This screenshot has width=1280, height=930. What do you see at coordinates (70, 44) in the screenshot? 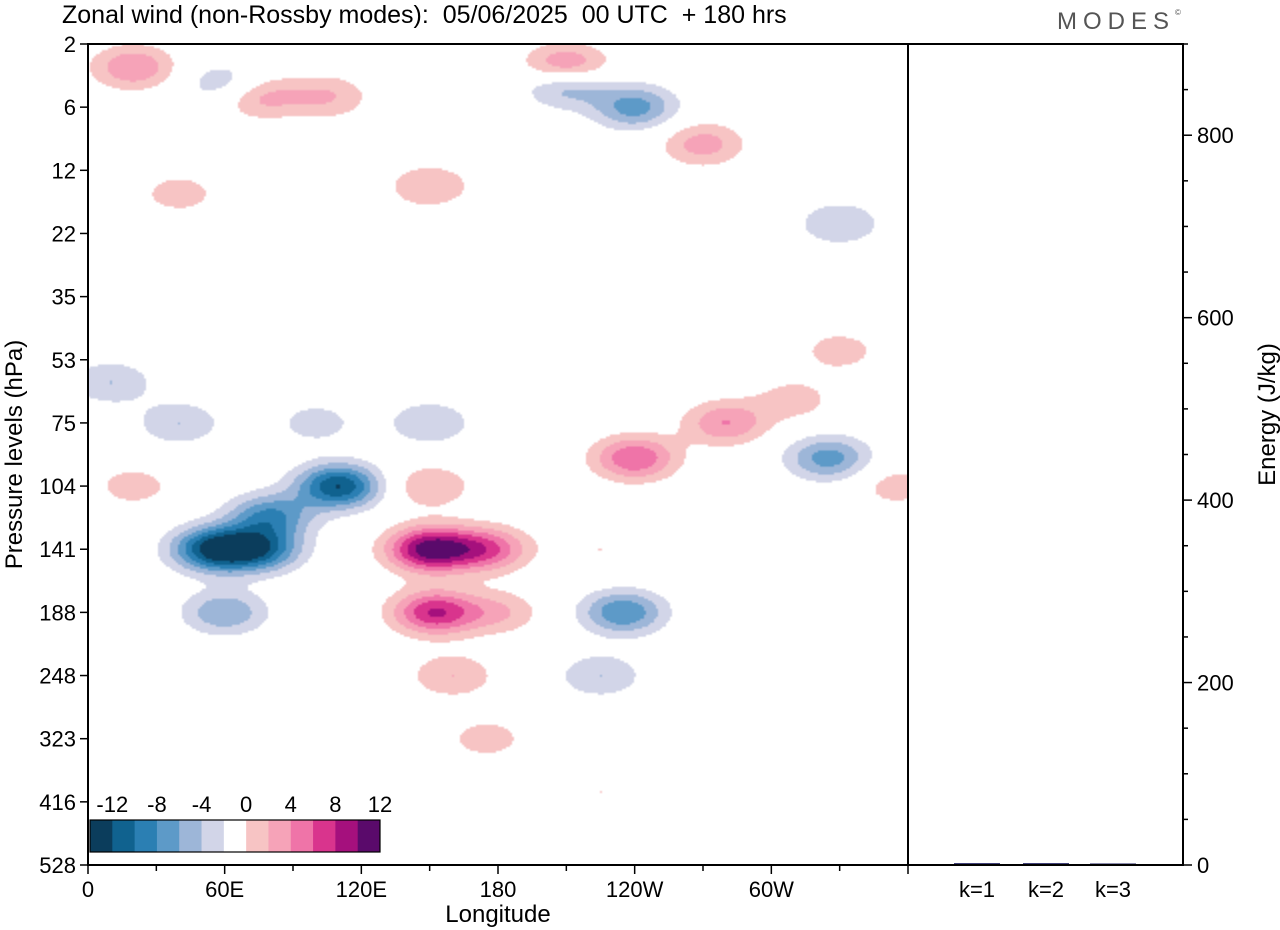
I see `y-tick-label: 2` at bounding box center [70, 44].